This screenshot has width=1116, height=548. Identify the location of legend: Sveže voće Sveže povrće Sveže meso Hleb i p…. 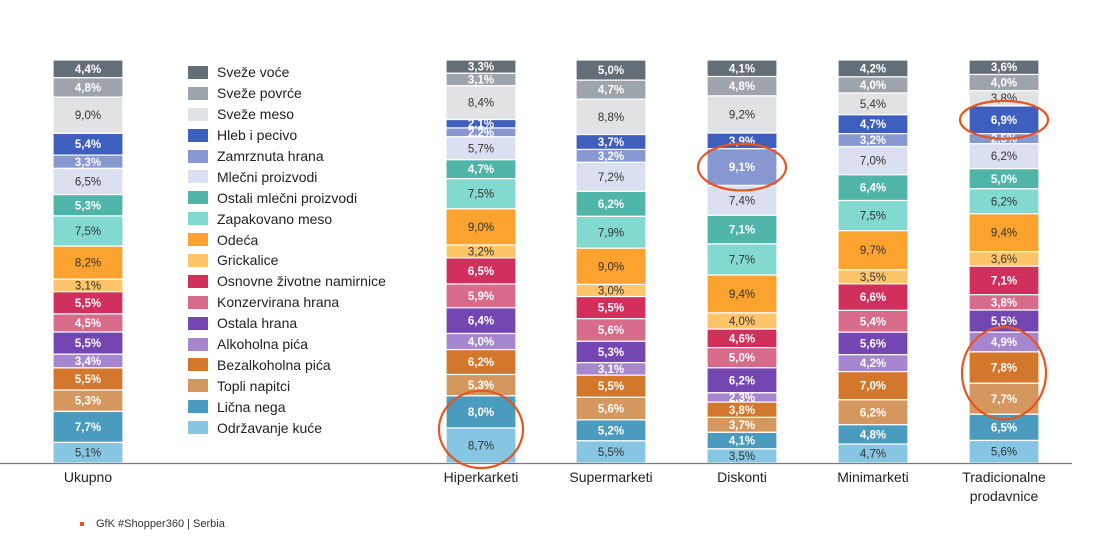
(287, 250).